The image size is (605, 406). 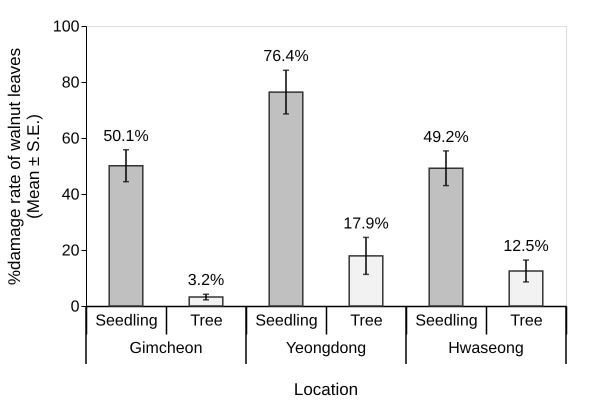 I want to click on data-label: 50.1%, so click(x=126, y=136).